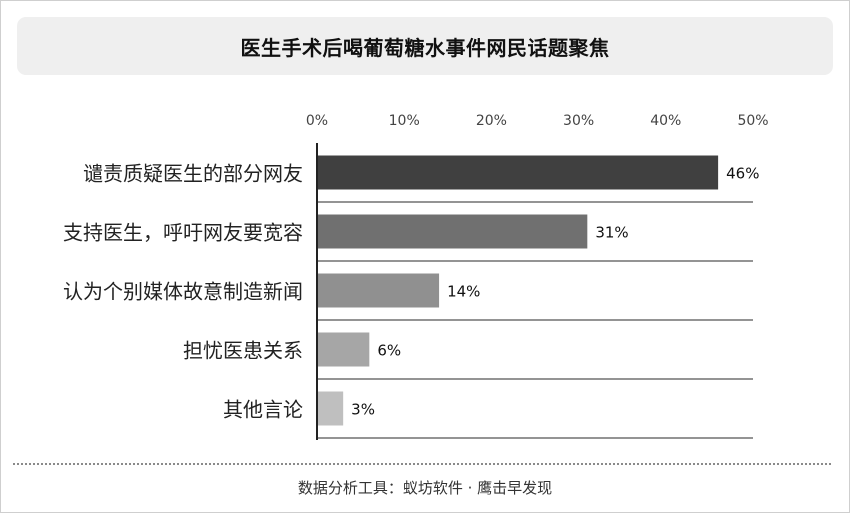 The image size is (850, 513). I want to click on category-label: 认为个别媒体故意制造新闻, so click(183, 292).